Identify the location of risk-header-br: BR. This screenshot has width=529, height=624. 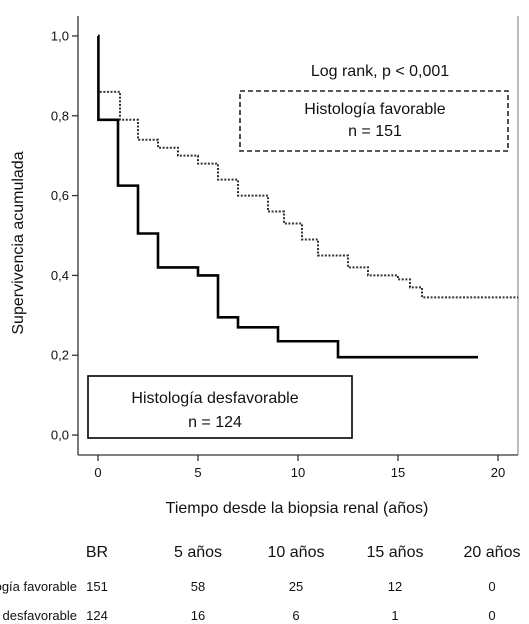
(97, 552).